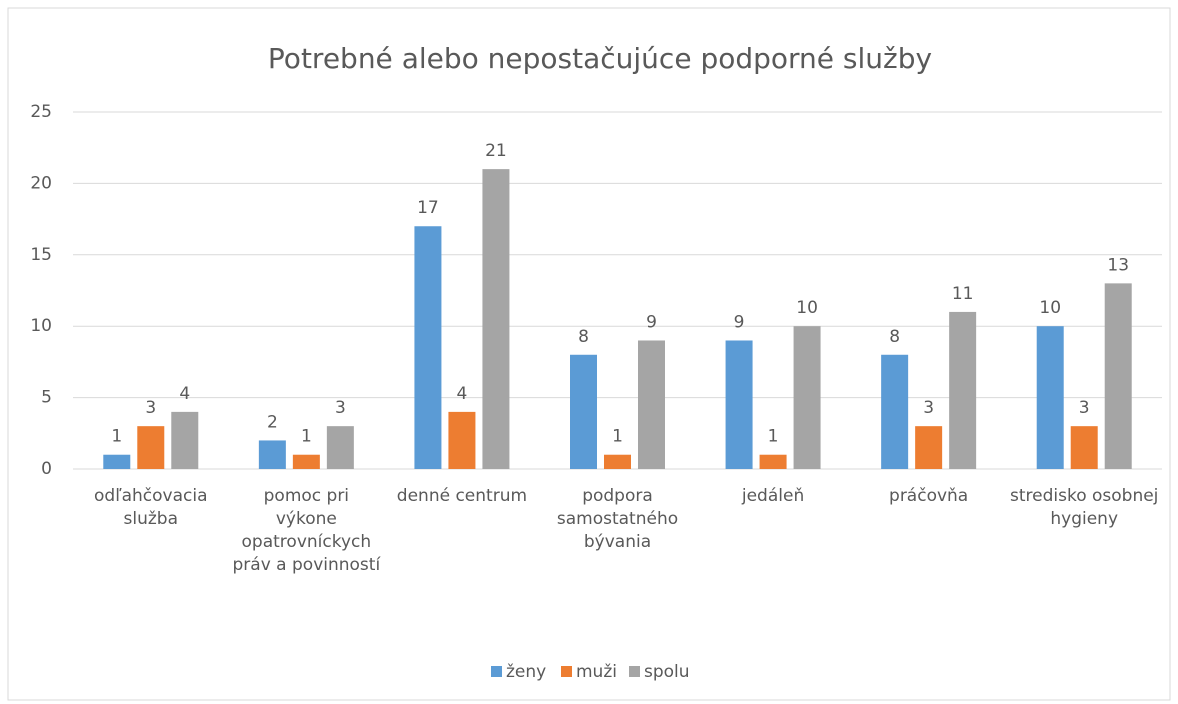 The image size is (1178, 704). What do you see at coordinates (963, 294) in the screenshot?
I see `data-label: 11` at bounding box center [963, 294].